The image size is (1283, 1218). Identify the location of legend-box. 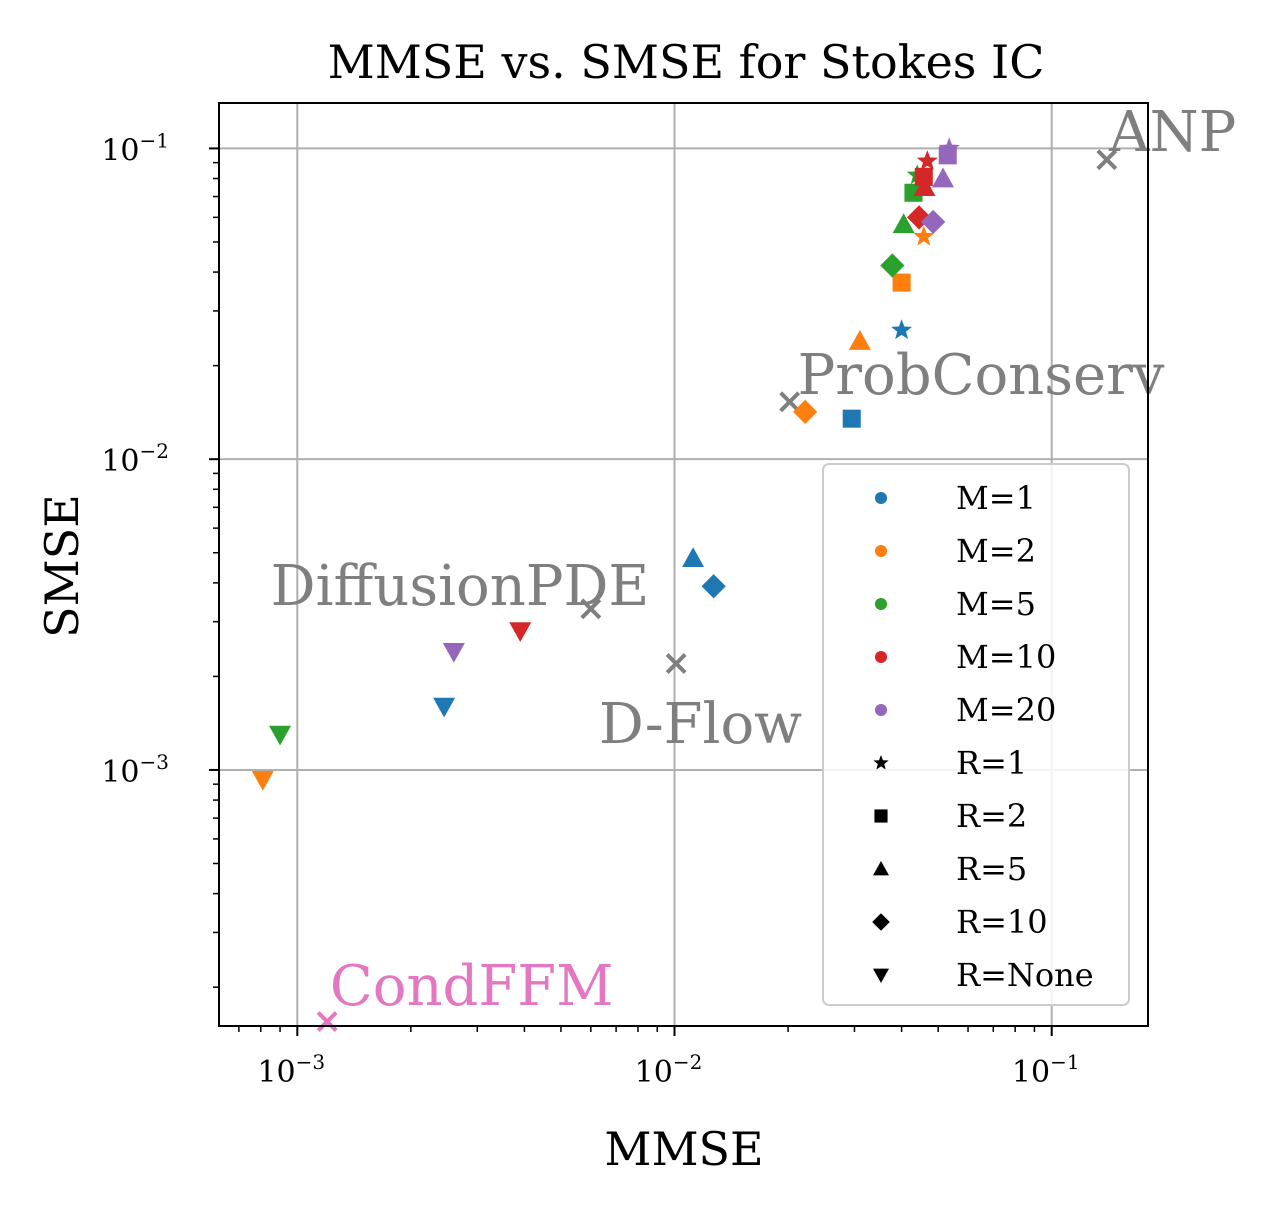
(976, 734).